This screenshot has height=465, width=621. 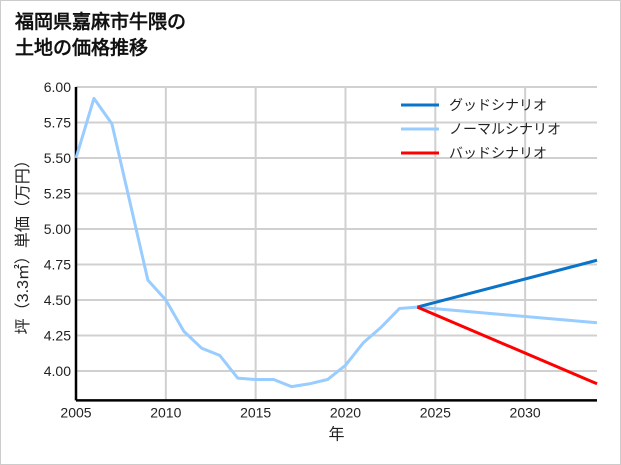 What do you see at coordinates (57, 194) in the screenshot?
I see `y-tick-label: 5.25` at bounding box center [57, 194].